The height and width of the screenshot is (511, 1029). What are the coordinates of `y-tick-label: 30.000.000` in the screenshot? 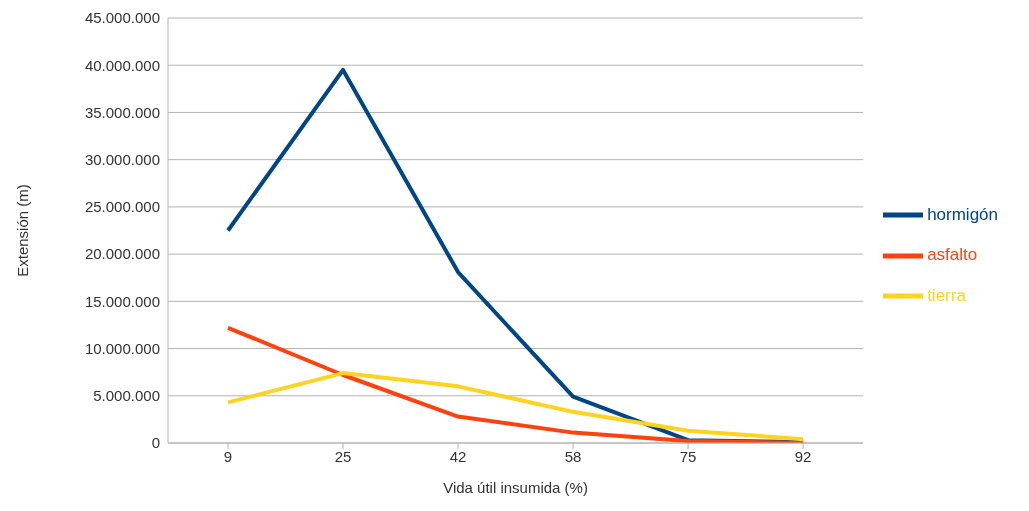 It's located at (122, 159).